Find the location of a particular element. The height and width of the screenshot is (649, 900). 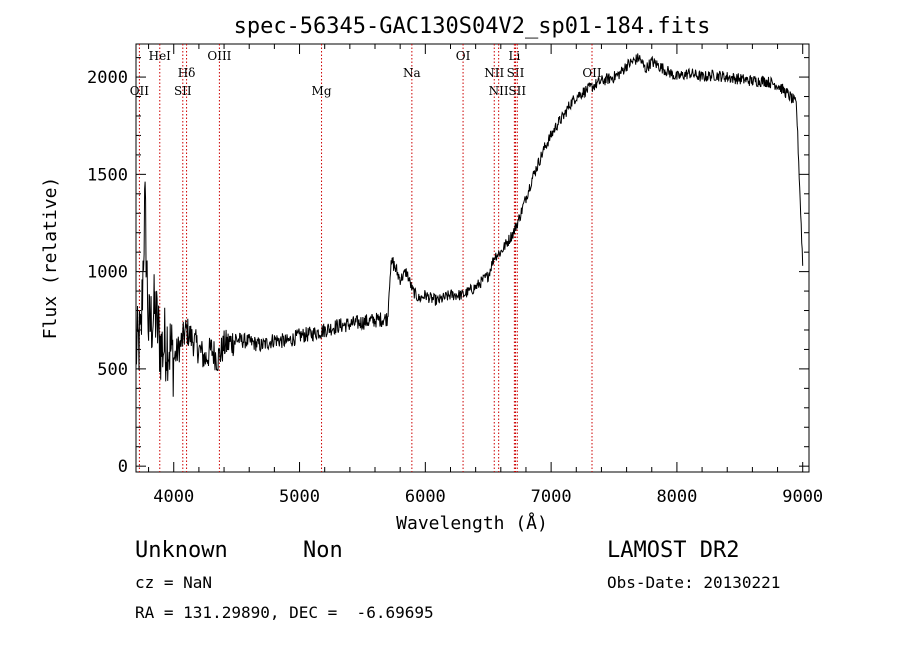

x-tick-label: 8000 is located at coordinates (676, 497).